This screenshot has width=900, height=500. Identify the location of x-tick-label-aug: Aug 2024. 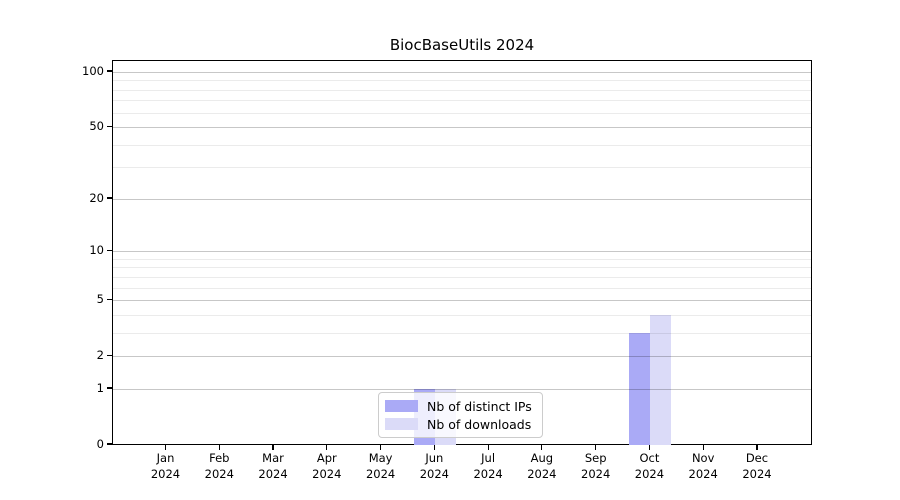
(542, 466).